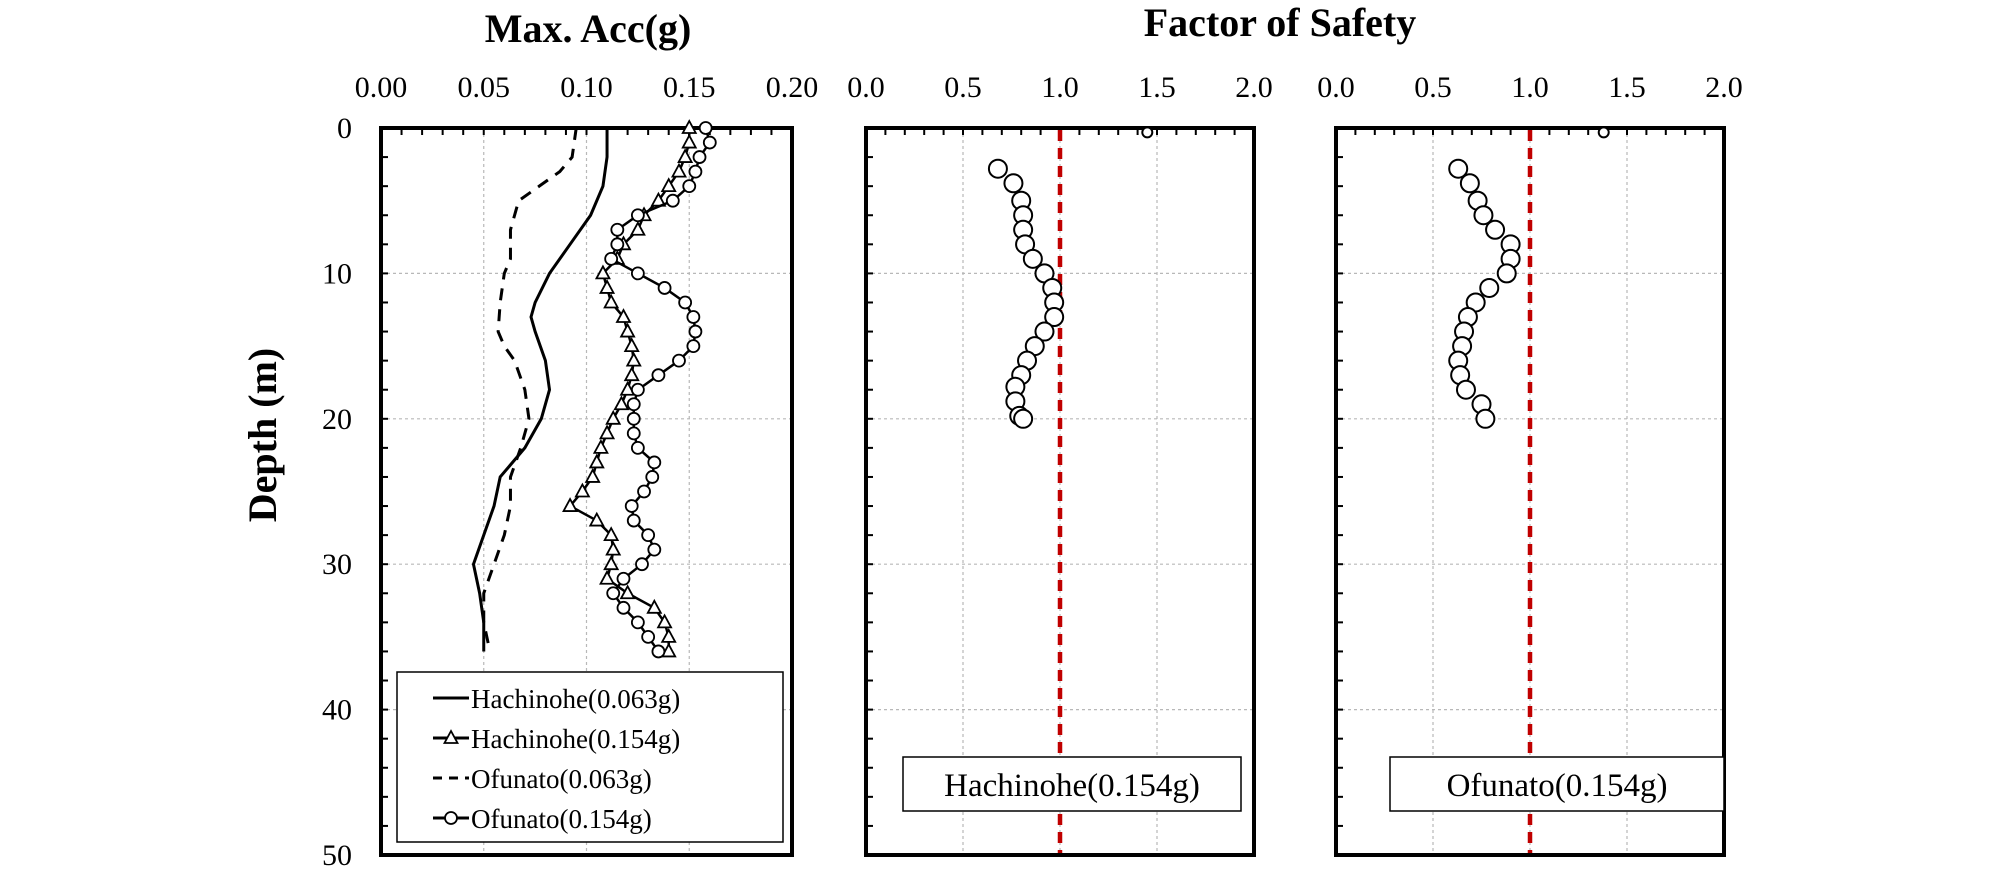 The height and width of the screenshot is (870, 2008). I want to click on x-tick-label: 0.00, so click(381, 87).